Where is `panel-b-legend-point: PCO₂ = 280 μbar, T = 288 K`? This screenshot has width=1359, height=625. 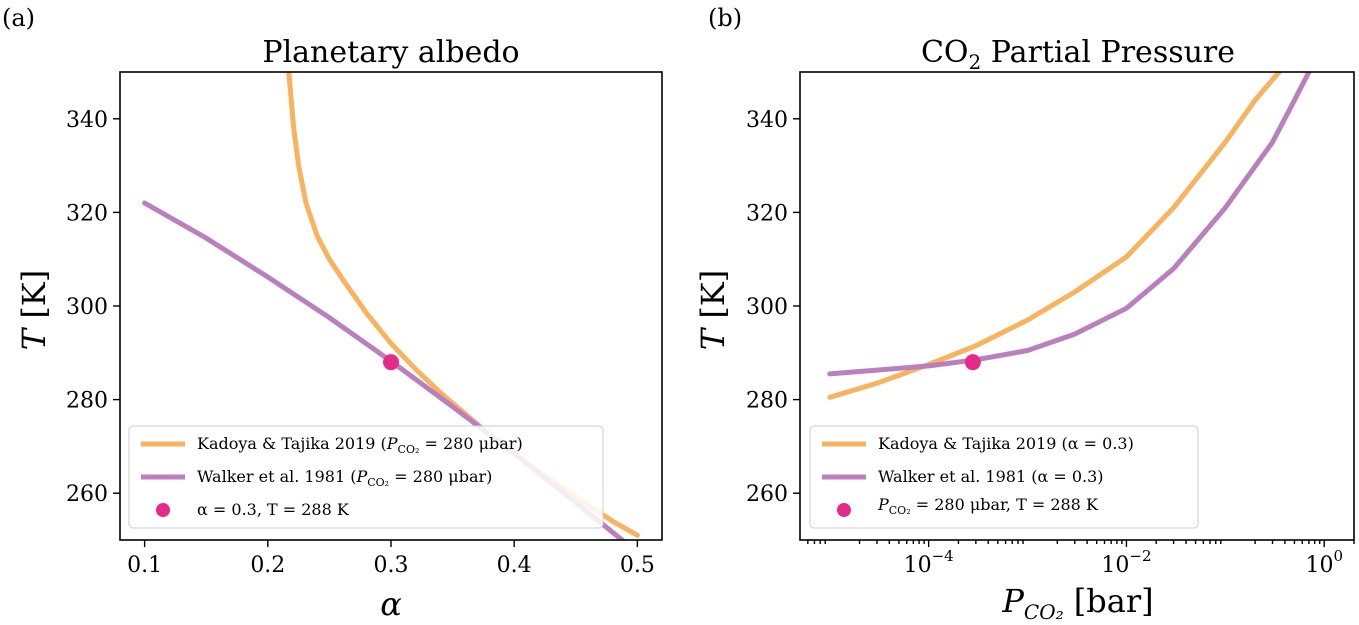
panel-b-legend-point: PCO₂ = 280 μbar, T = 288 K is located at coordinates (988, 506).